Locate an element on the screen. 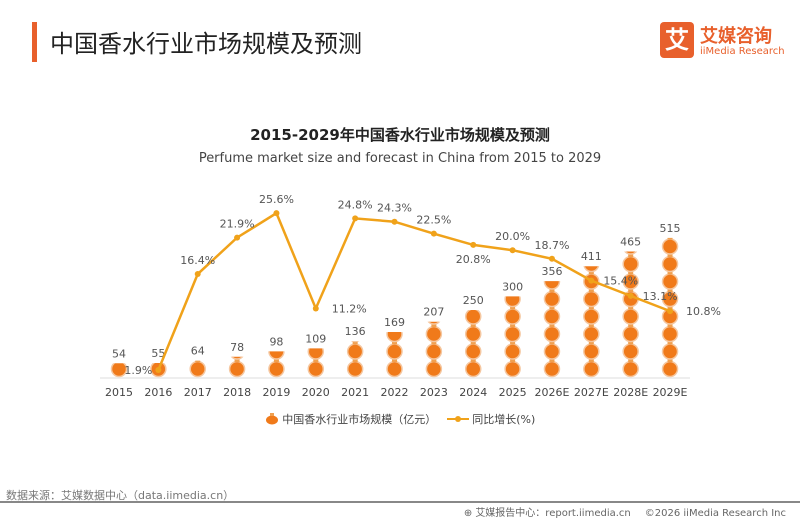 The image size is (800, 520). logo: 艾 艾媒咨询 iiMedia Research is located at coordinates (730, 42).